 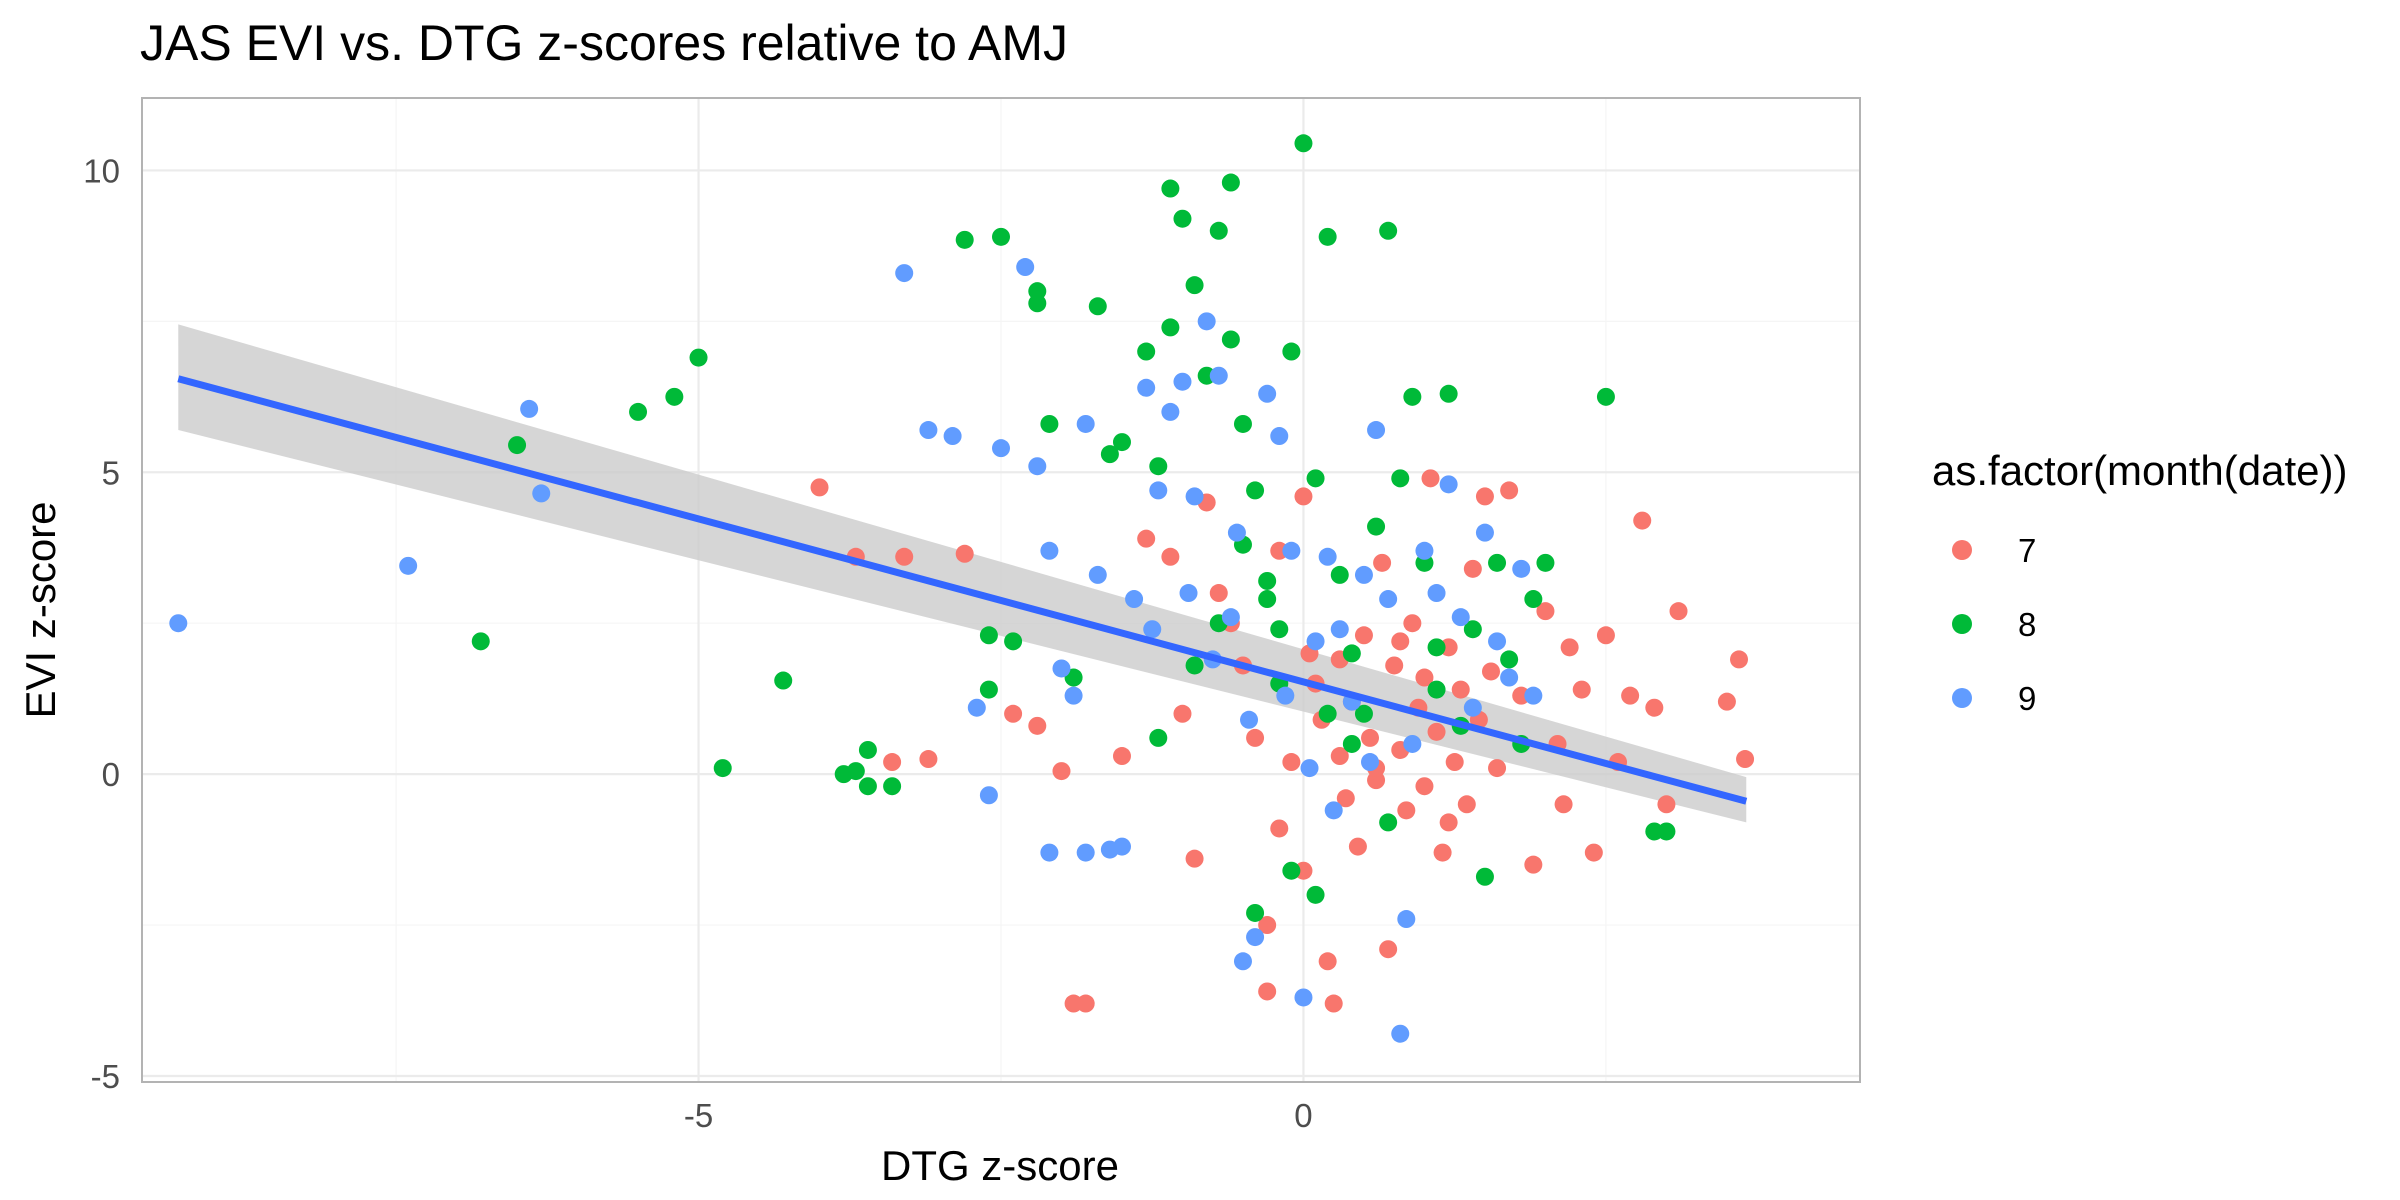 What do you see at coordinates (111, 472) in the screenshot?
I see `y-tick-label: 5` at bounding box center [111, 472].